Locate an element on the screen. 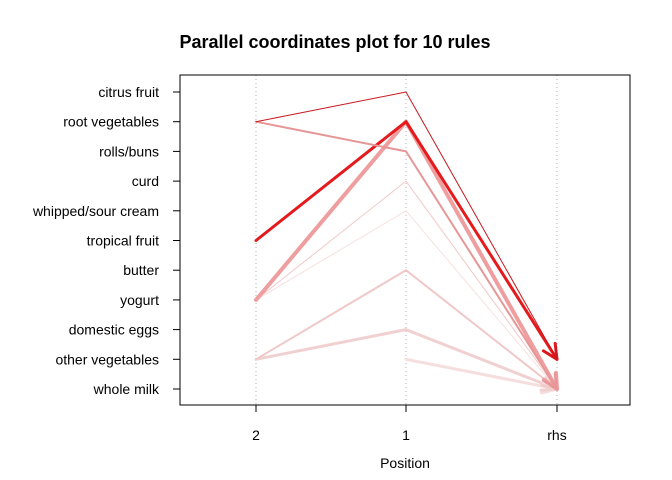  y-tick-label: whipped/sour cream is located at coordinates (95, 211).